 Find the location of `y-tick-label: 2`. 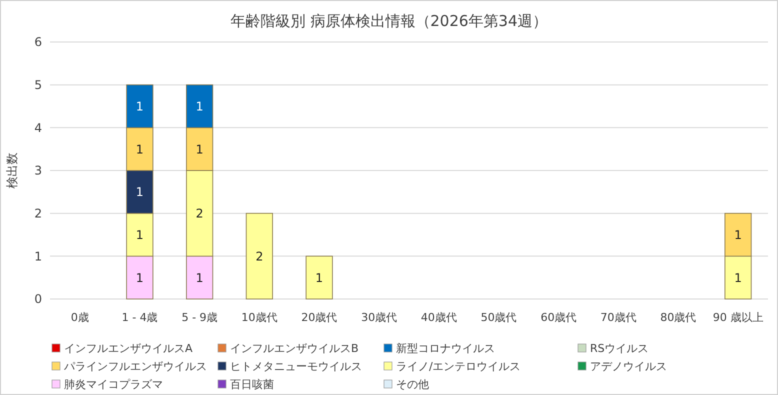

y-tick-label: 2 is located at coordinates (38, 213).